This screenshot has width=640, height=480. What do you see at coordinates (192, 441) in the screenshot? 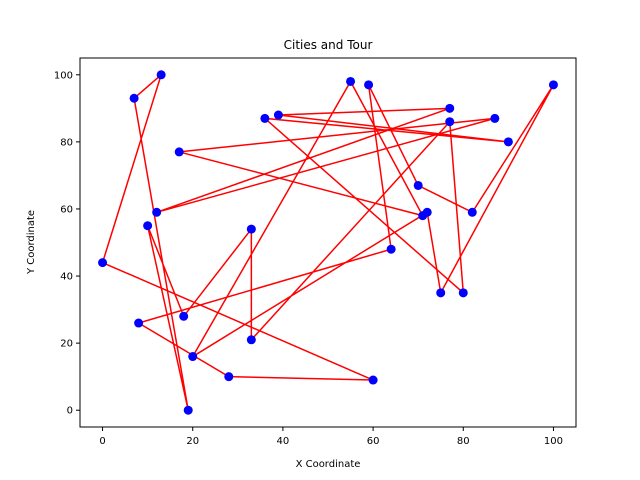
I see `x-tick-label: 20` at bounding box center [192, 441].